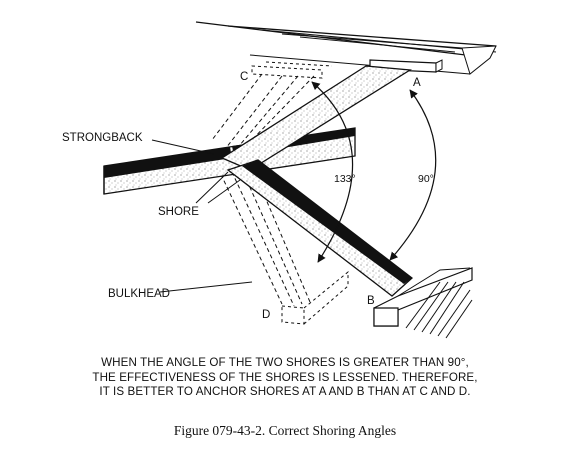 This screenshot has width=570, height=451. I want to click on label-a: A, so click(417, 83).